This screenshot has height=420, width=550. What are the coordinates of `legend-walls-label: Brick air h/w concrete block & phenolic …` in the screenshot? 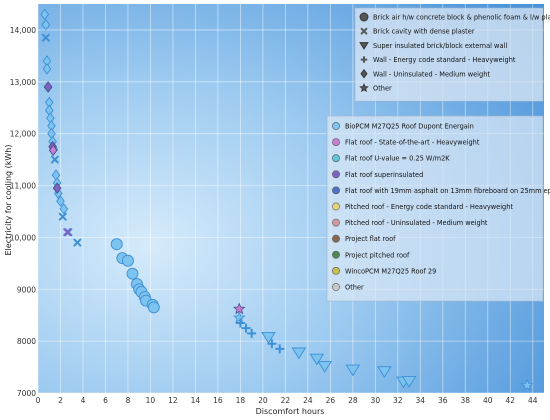 It's located at (461, 18).